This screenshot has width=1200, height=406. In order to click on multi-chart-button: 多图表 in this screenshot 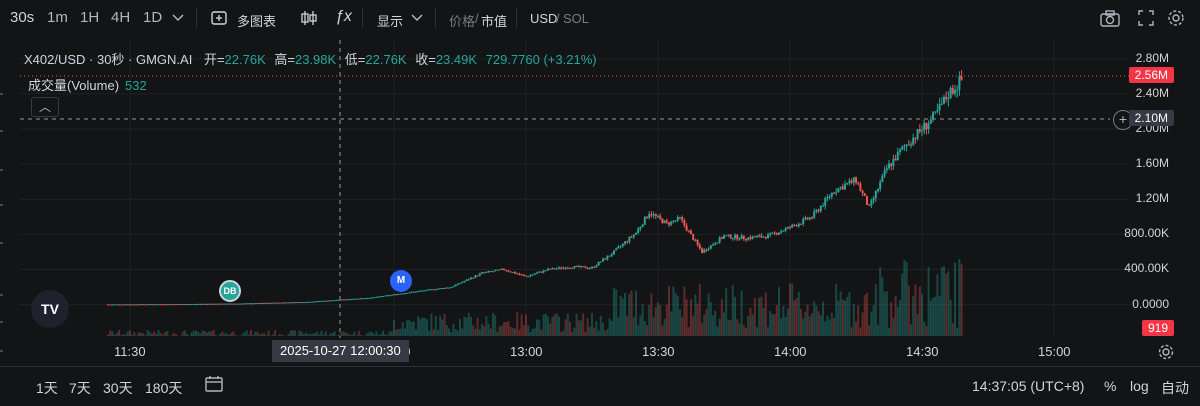, I will do `click(257, 21)`.